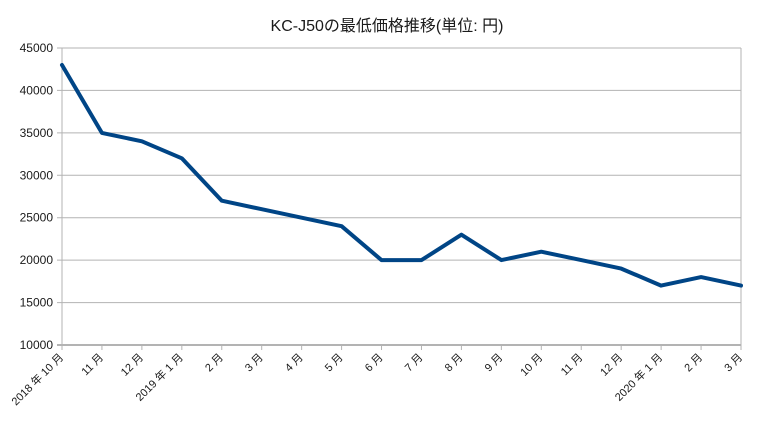 This screenshot has width=774, height=429. What do you see at coordinates (37, 133) in the screenshot?
I see `y-tick-label: 35000` at bounding box center [37, 133].